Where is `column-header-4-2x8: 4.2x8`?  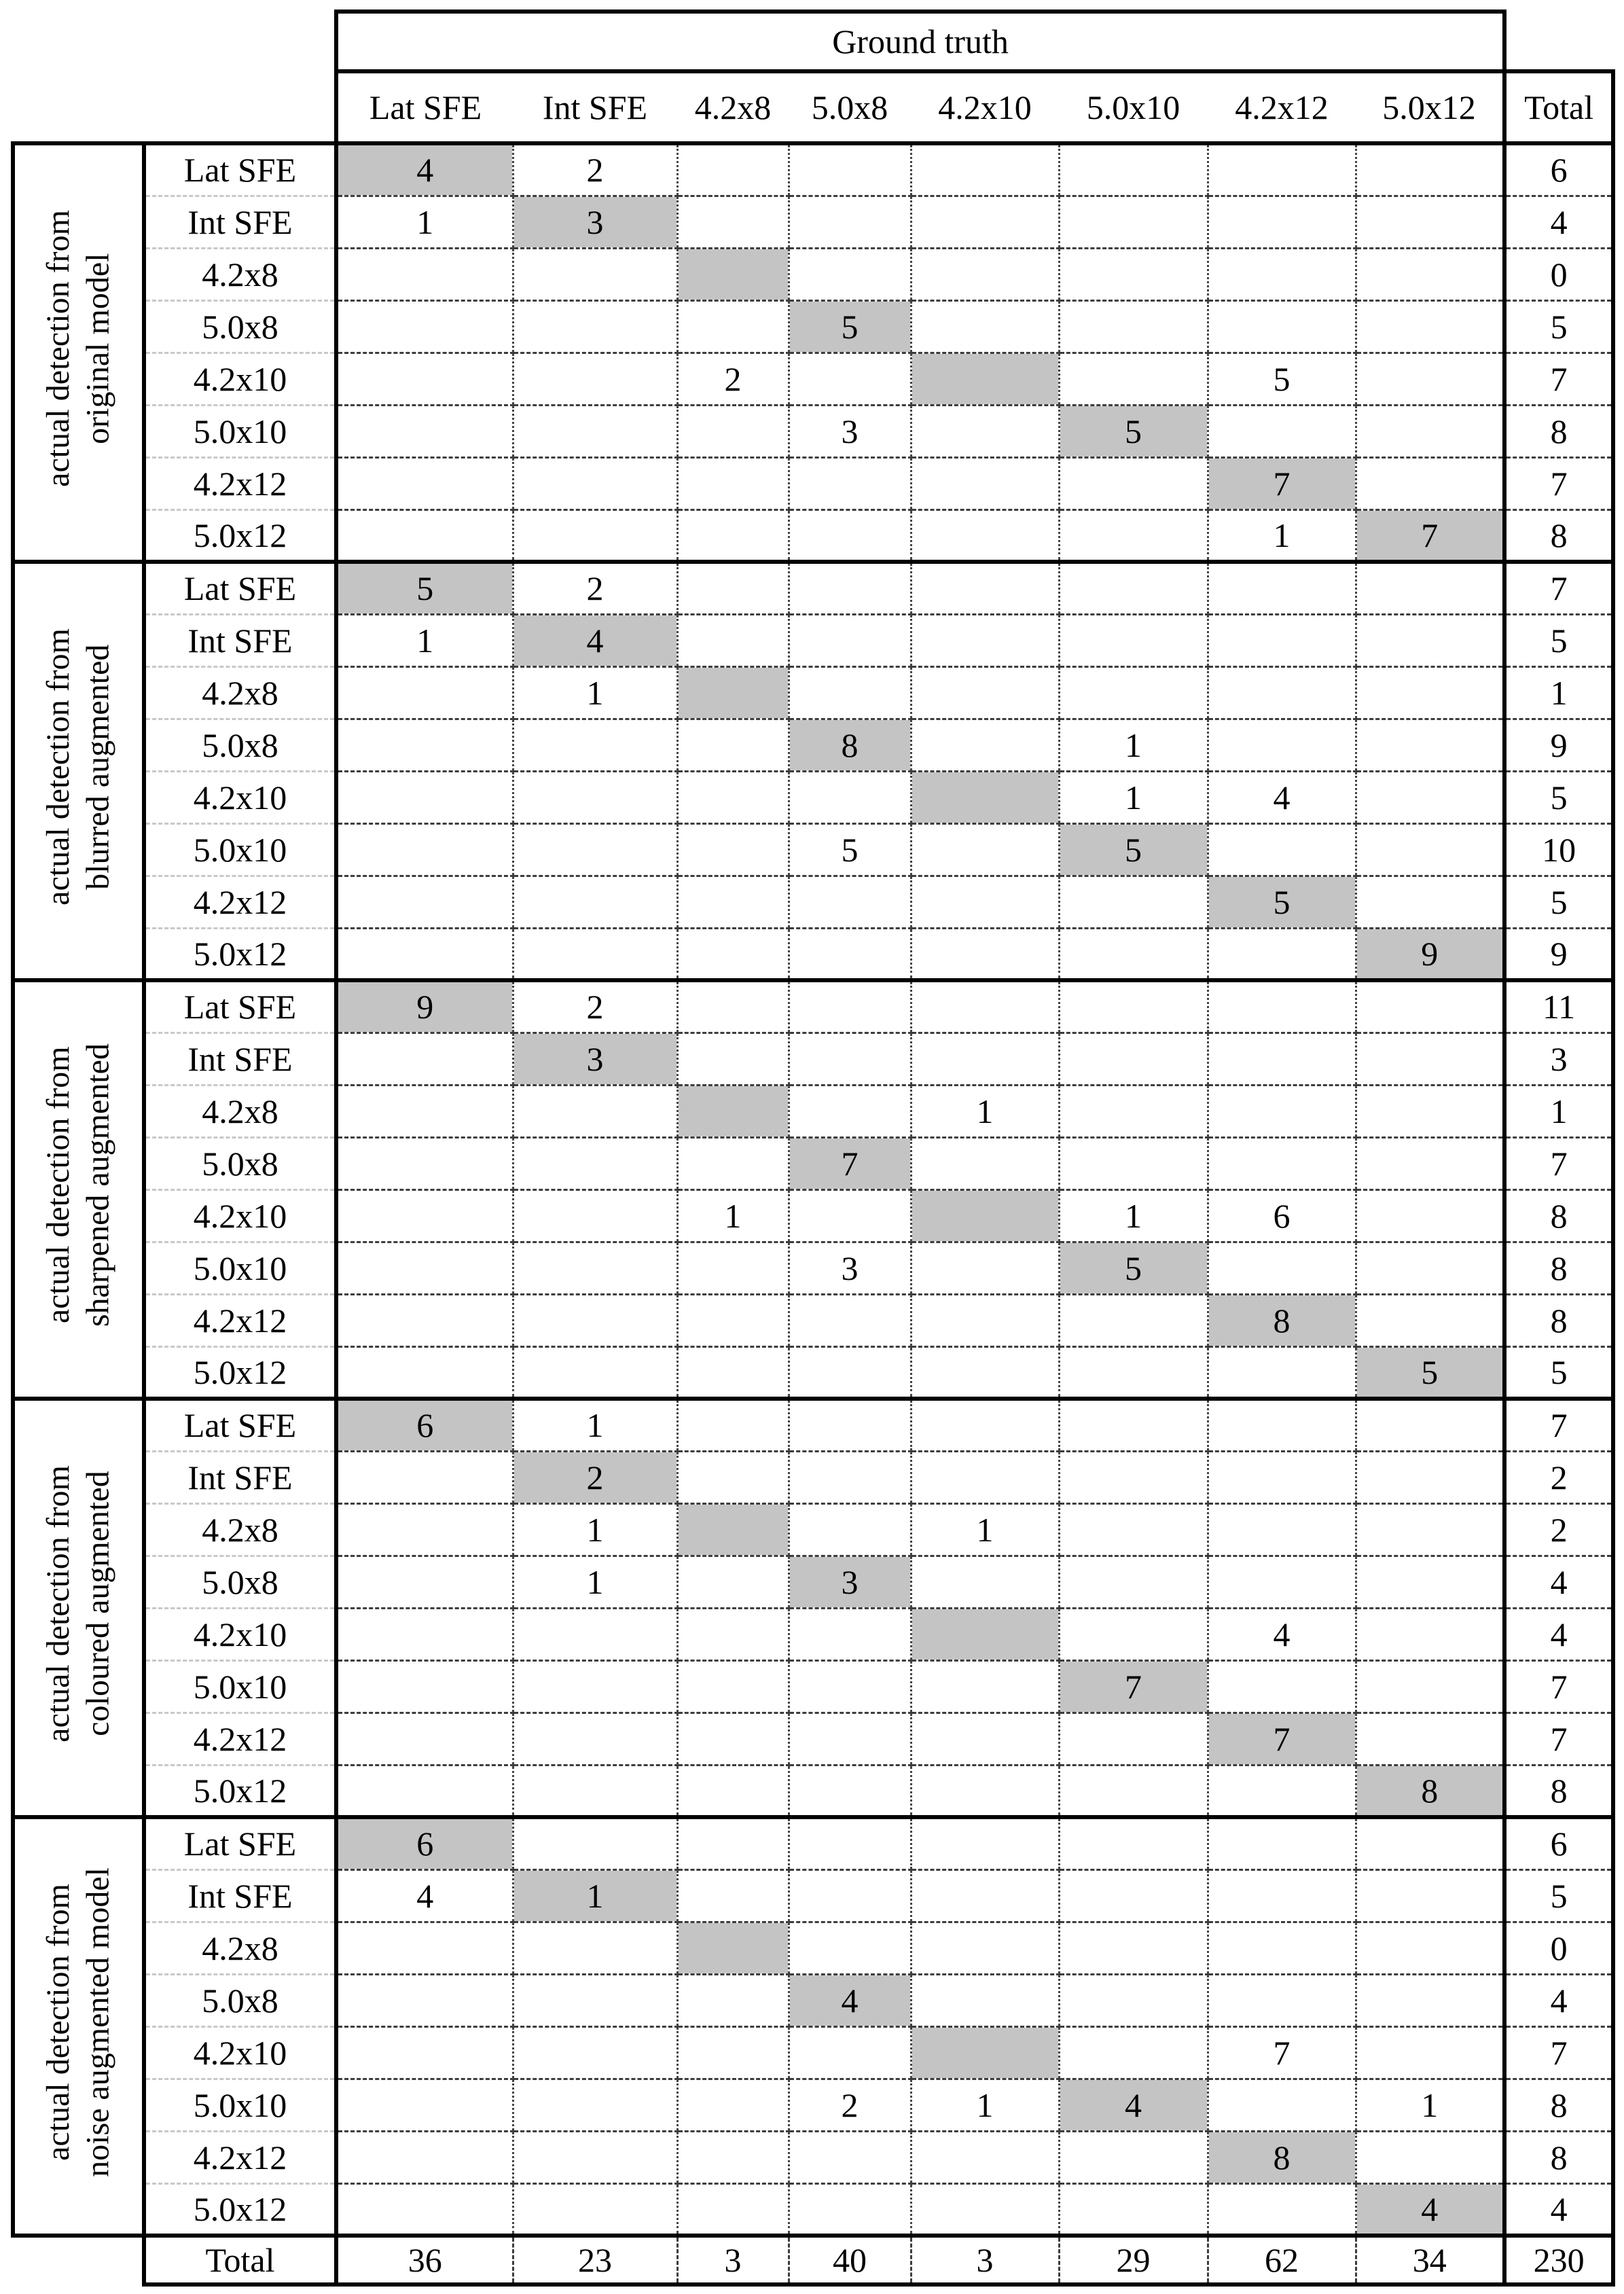
column-header-4-2x8: 4.2x8 is located at coordinates (733, 108).